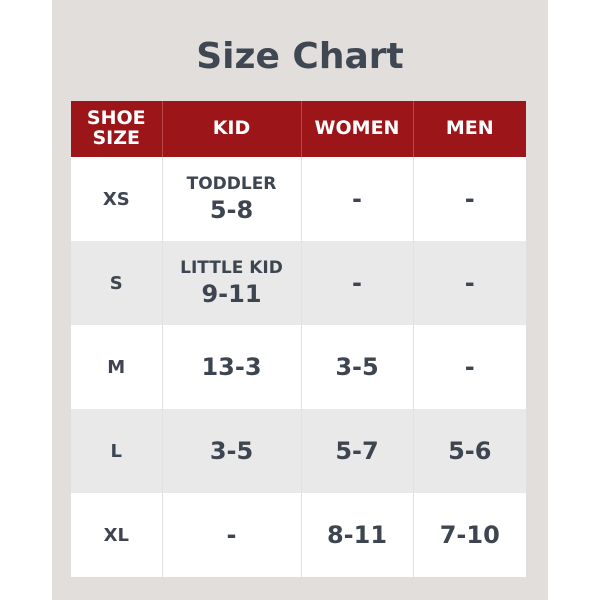 The image size is (600, 600). I want to click on page-title: Size Chart, so click(300, 56).